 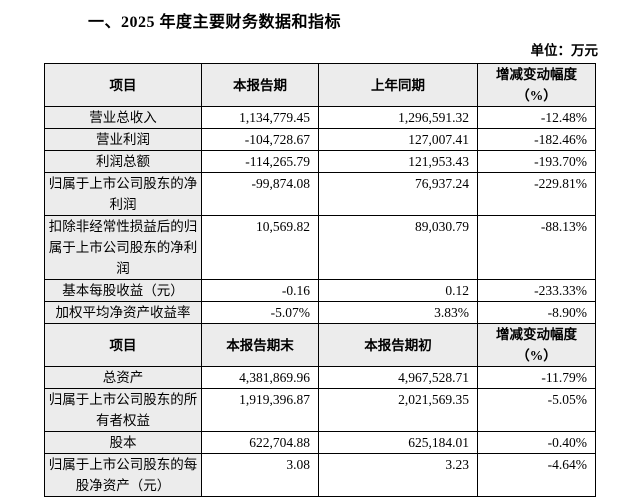 What do you see at coordinates (398, 442) in the screenshot?
I see `cell-value: 625,184.01` at bounding box center [398, 442].